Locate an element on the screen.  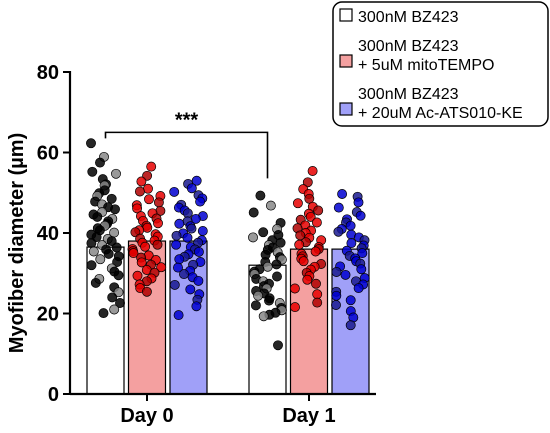
legend-entry-3-line-1: 300nM BZ423 is located at coordinates (408, 94).